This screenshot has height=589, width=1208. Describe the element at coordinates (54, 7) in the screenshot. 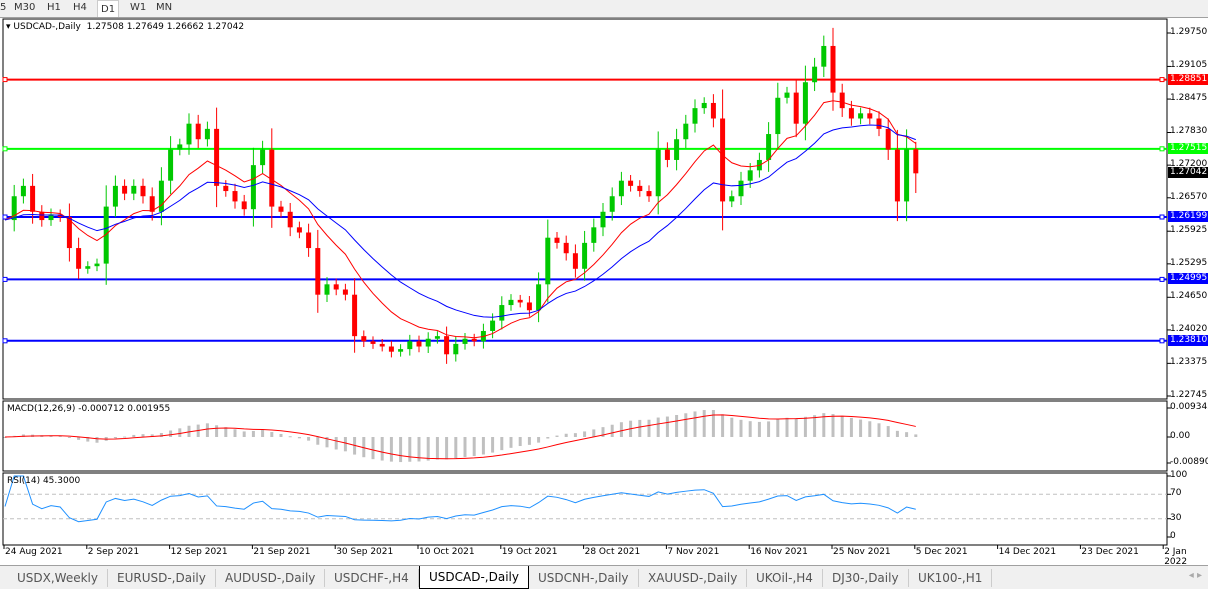

I see `tf-h1: H1` at that location.